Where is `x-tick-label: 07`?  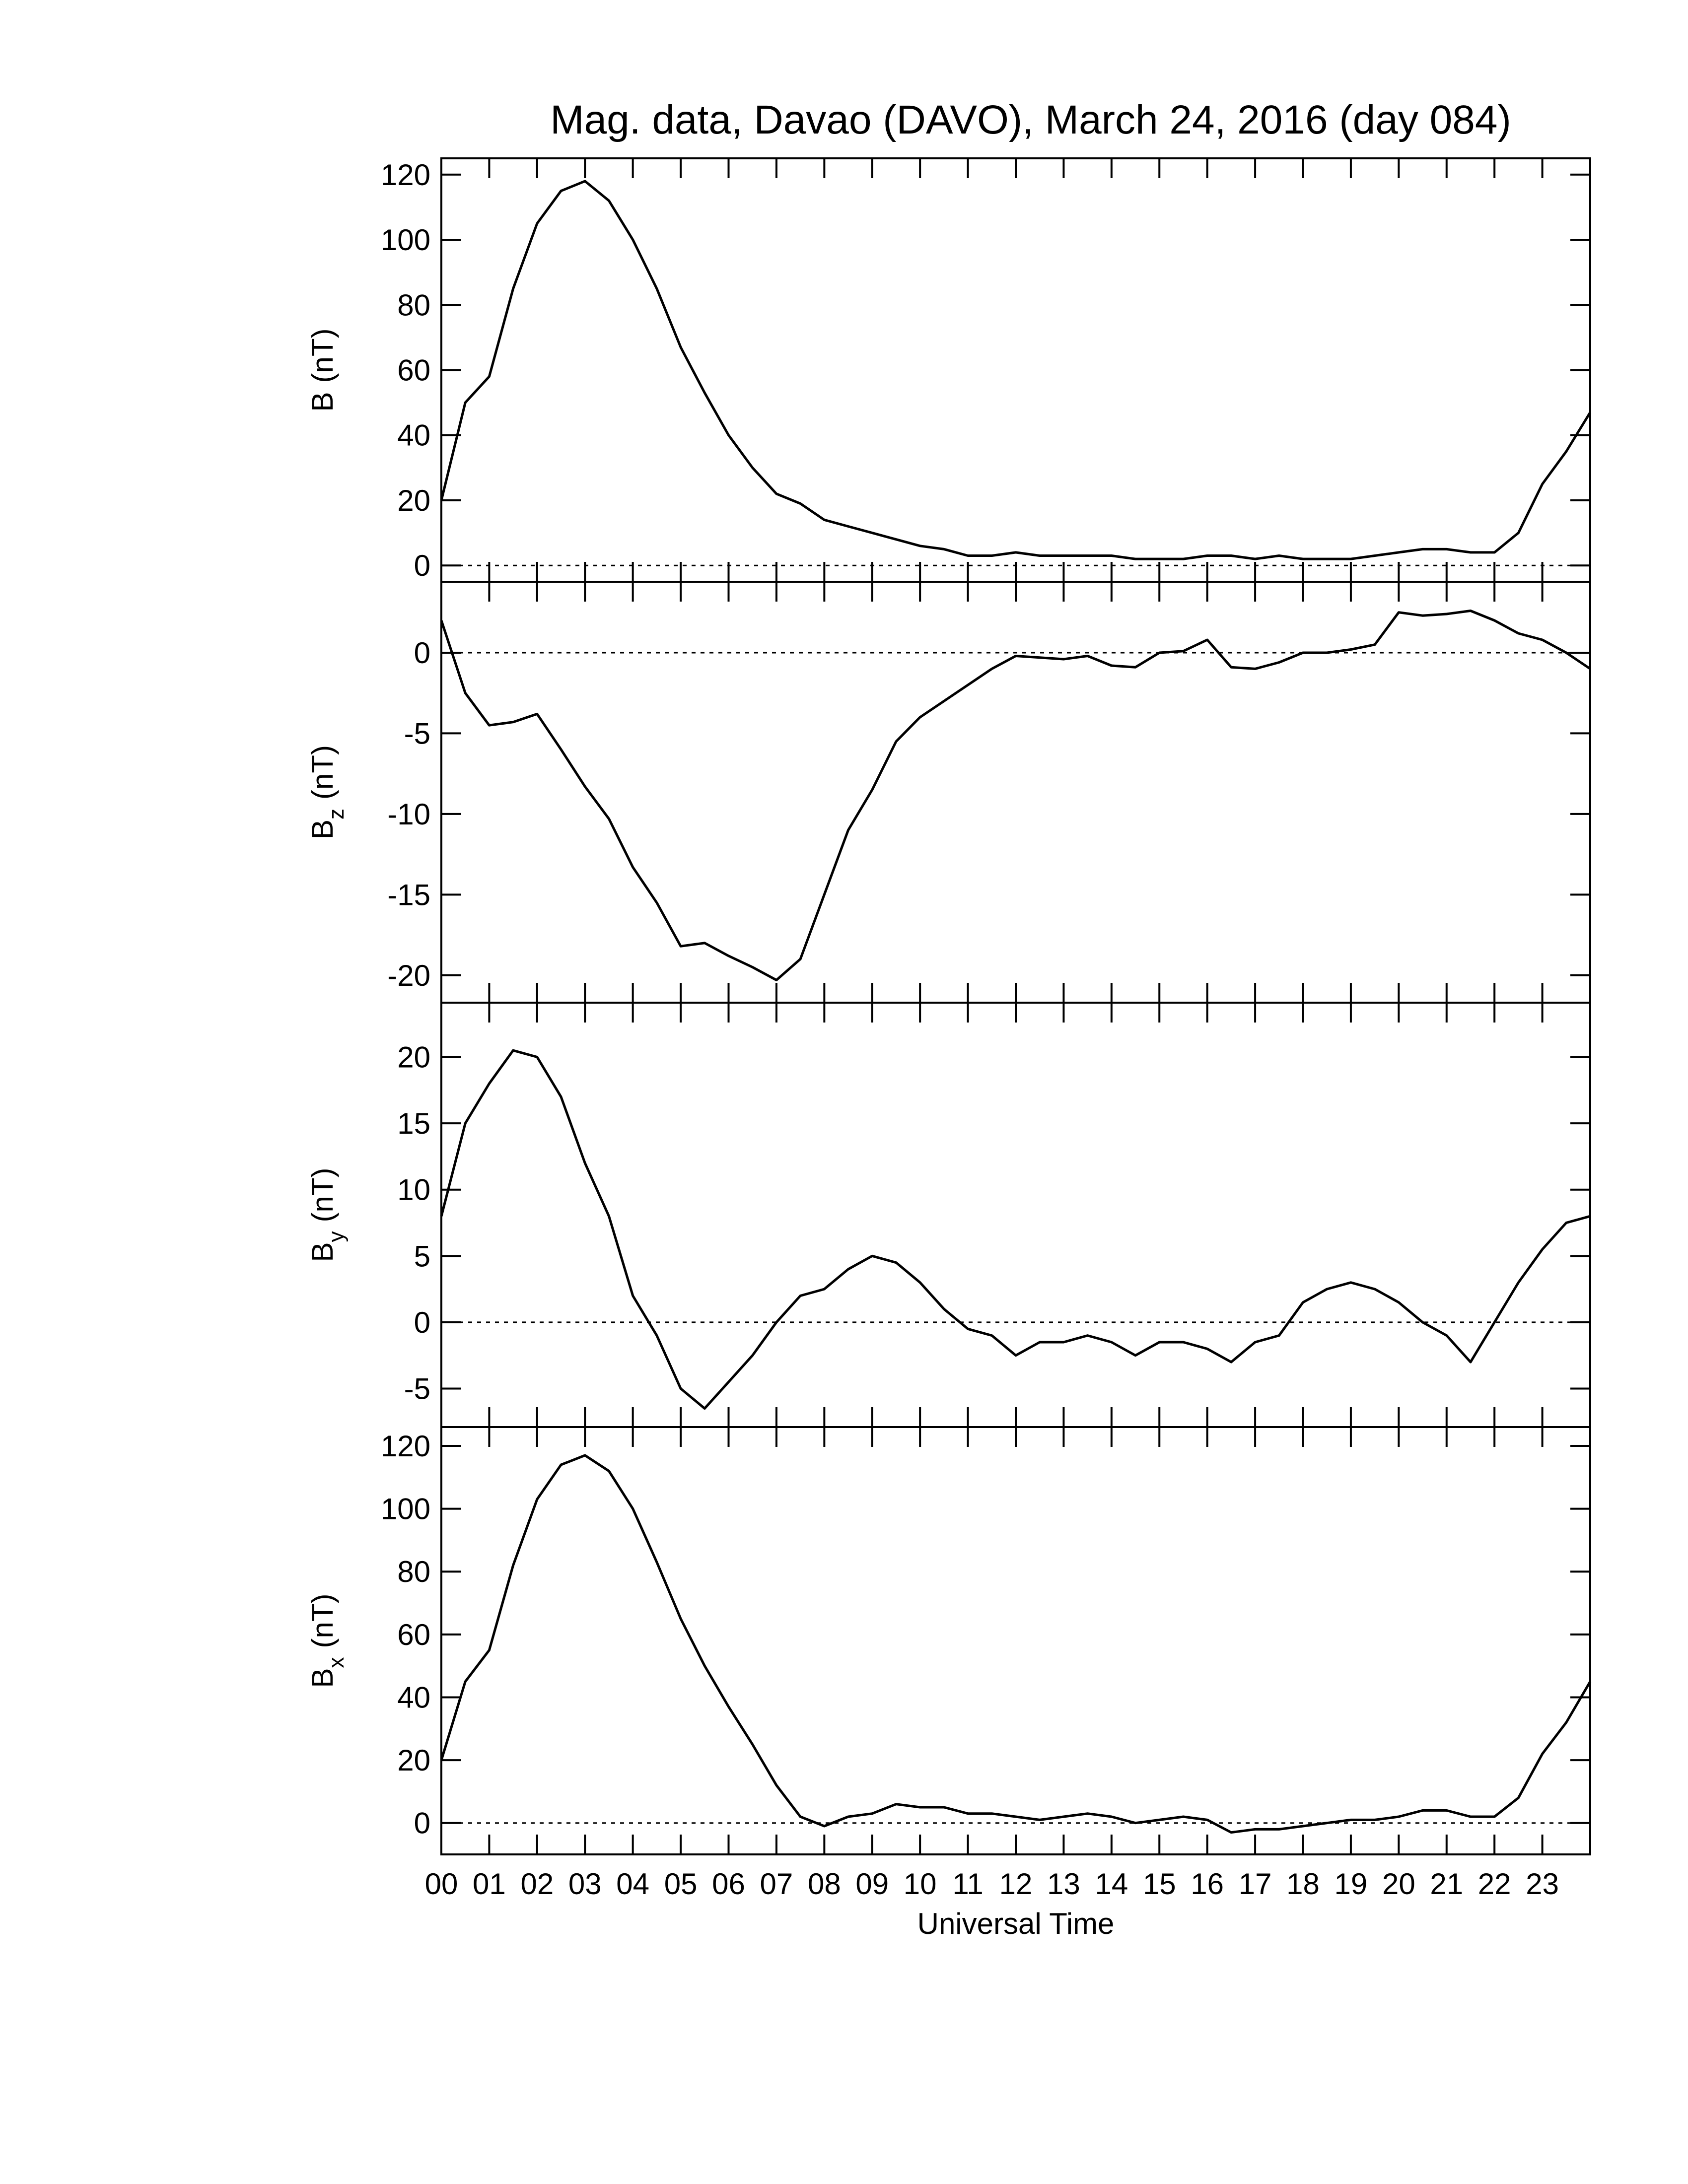 x-tick-label: 07 is located at coordinates (776, 1884).